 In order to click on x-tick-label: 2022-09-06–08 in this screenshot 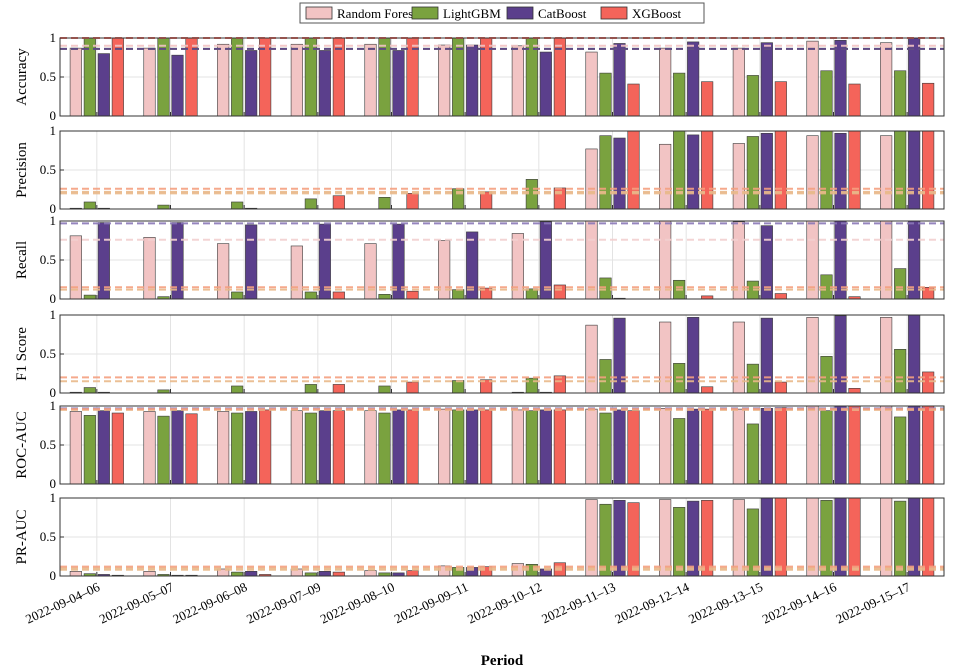, I will do `click(209, 602)`.